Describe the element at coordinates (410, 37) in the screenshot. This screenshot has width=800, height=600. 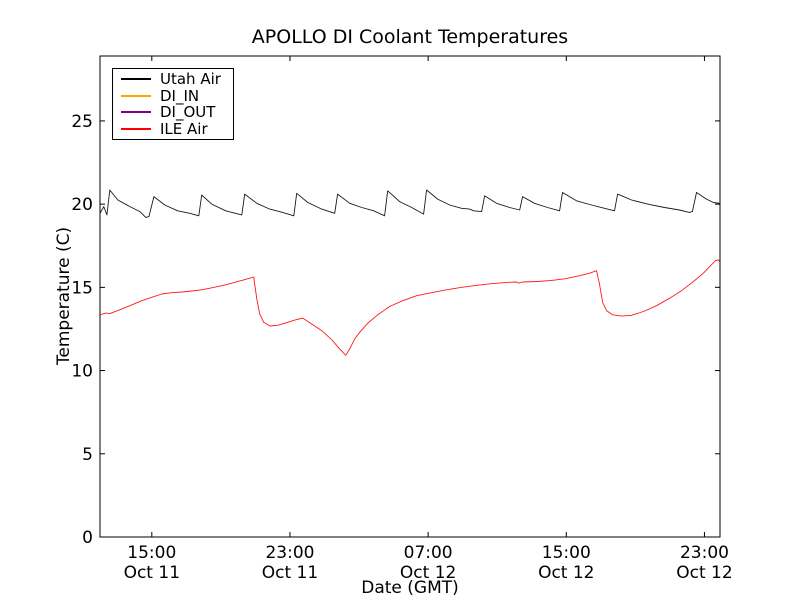
I see `chart-title: APOLLO DI Coolant Temperatures` at that location.